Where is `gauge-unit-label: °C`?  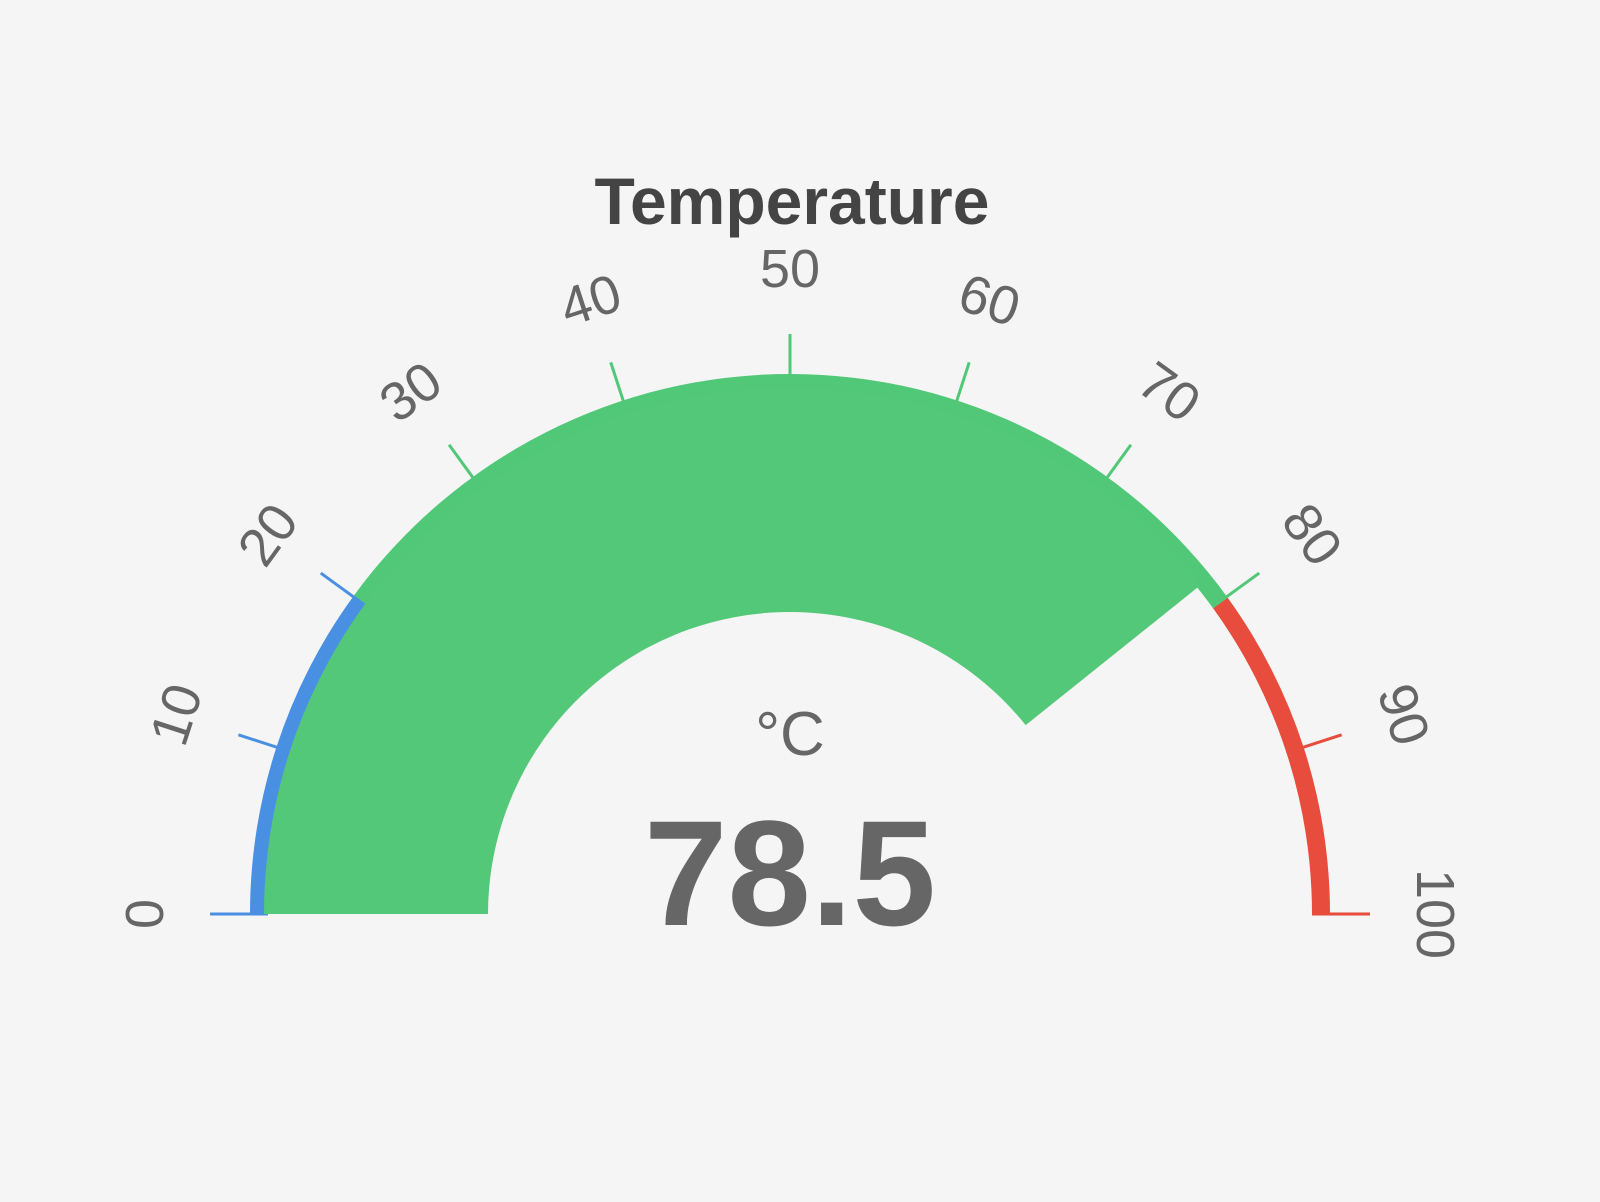
gauge-unit-label: °C is located at coordinates (790, 734).